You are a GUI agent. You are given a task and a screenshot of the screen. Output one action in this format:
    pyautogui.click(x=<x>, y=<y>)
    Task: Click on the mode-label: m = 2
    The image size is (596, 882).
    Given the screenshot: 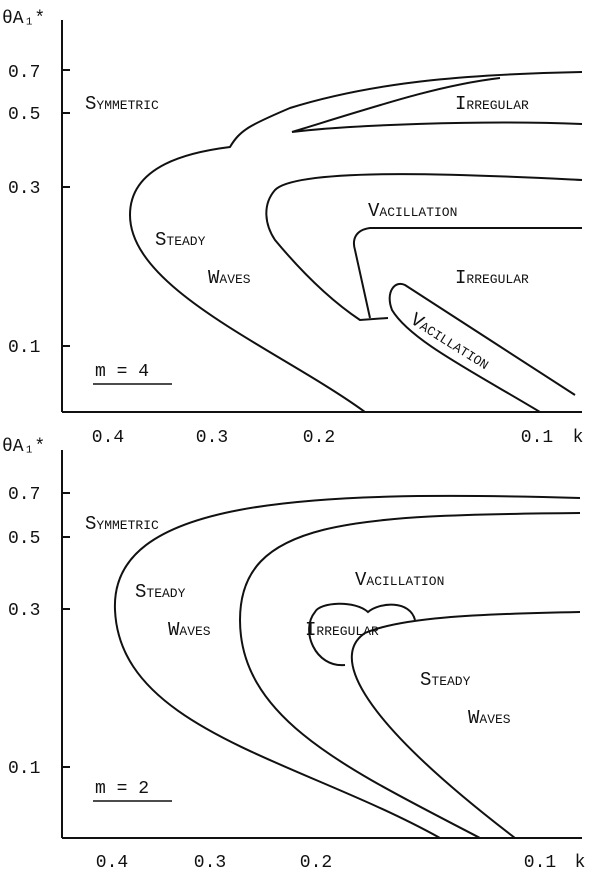 What is the action you would take?
    pyautogui.click(x=122, y=789)
    